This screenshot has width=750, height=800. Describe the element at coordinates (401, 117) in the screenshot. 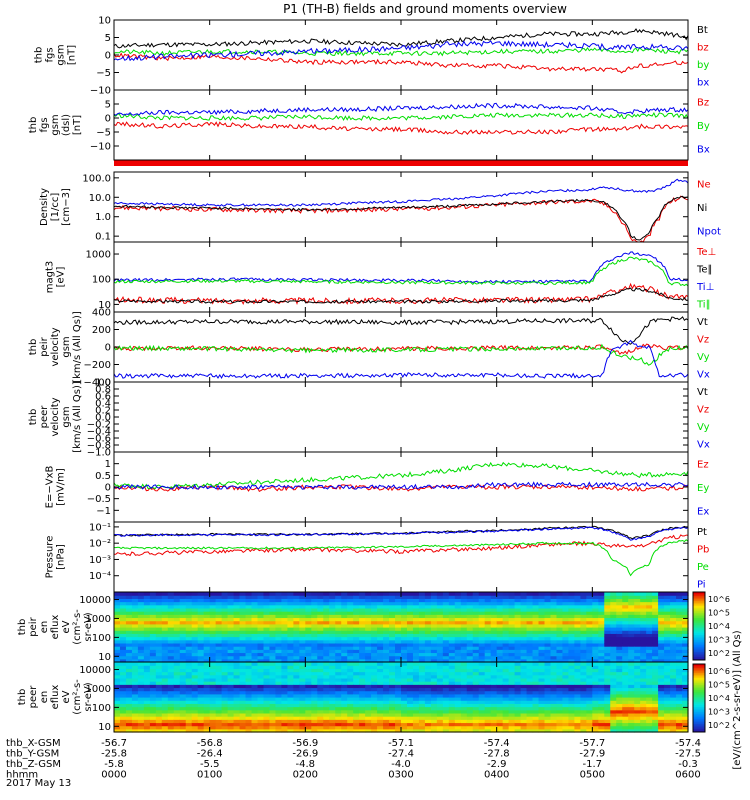

I see `series-line-by` at that location.